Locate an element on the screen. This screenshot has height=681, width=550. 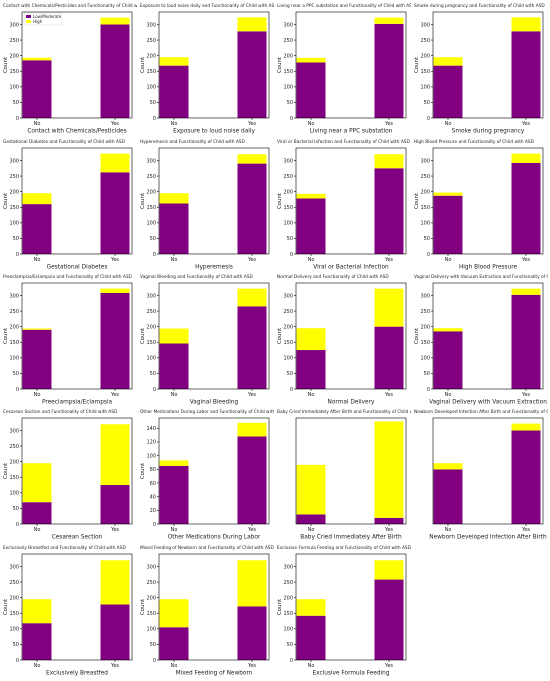
legend-swatch-low is located at coordinates (28, 16).